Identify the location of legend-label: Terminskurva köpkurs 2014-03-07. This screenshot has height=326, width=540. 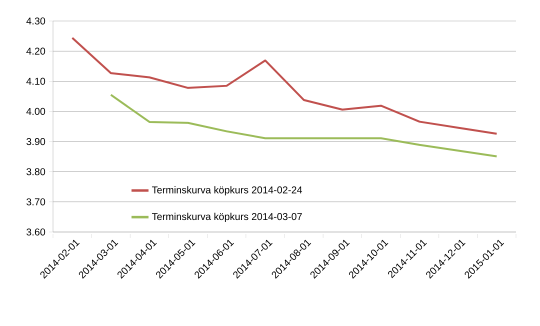
(227, 217).